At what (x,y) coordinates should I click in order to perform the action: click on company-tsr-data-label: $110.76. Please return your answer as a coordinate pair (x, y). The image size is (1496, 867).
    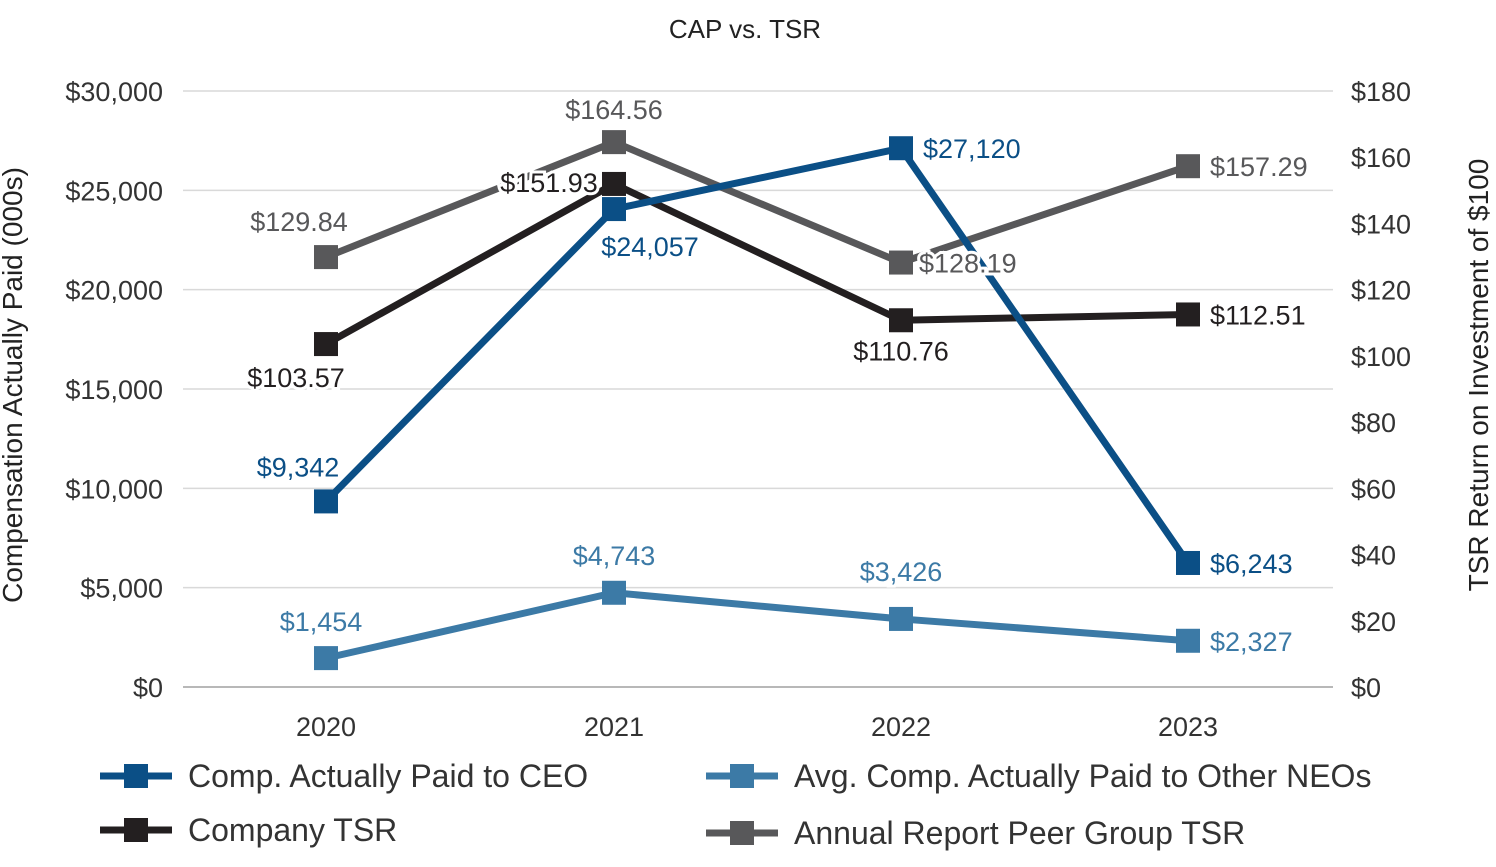
    Looking at the image, I should click on (901, 351).